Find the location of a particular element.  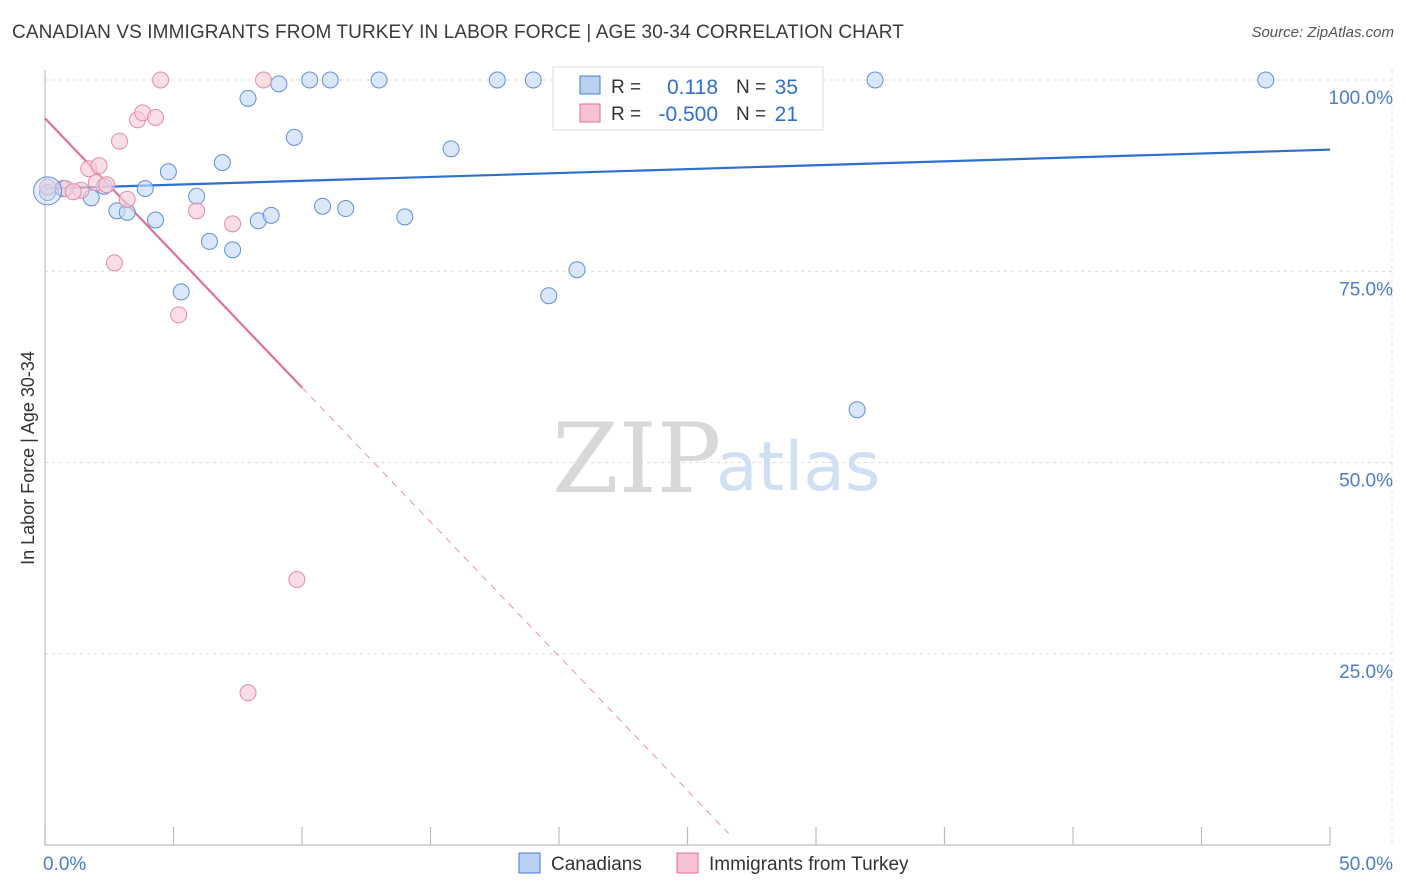

stats-legend: R = 0.118 N = 35 R = -0.500 N = 21 is located at coordinates (688, 98).